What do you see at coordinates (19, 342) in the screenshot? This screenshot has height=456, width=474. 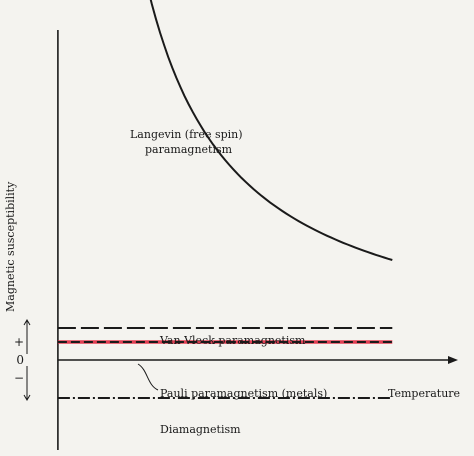 I see `y-tick-label: +` at bounding box center [19, 342].